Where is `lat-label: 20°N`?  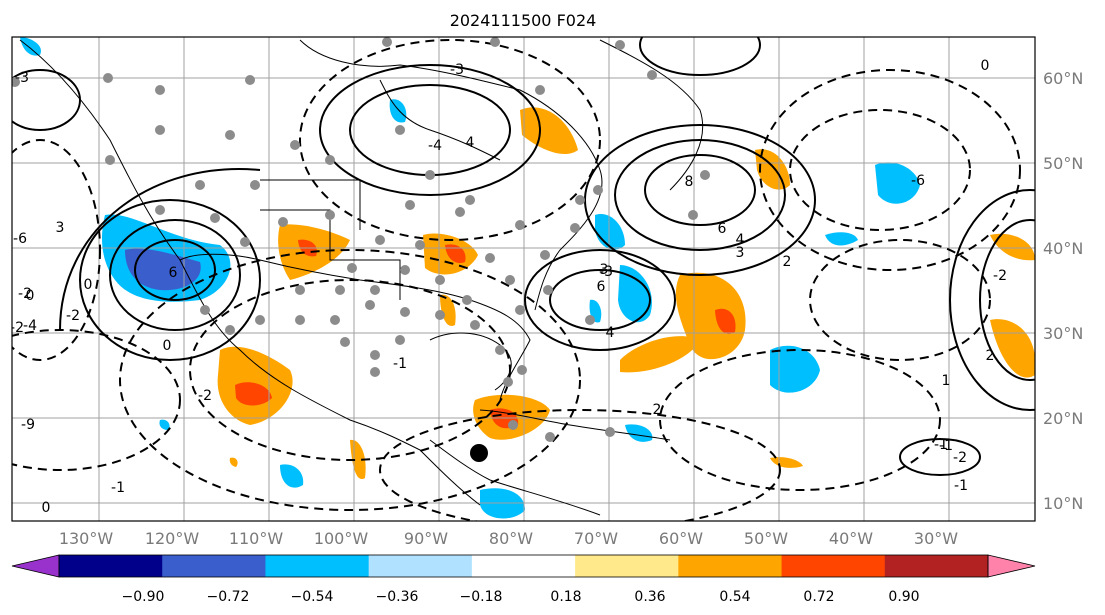
lat-label: 20°N is located at coordinates (1063, 418).